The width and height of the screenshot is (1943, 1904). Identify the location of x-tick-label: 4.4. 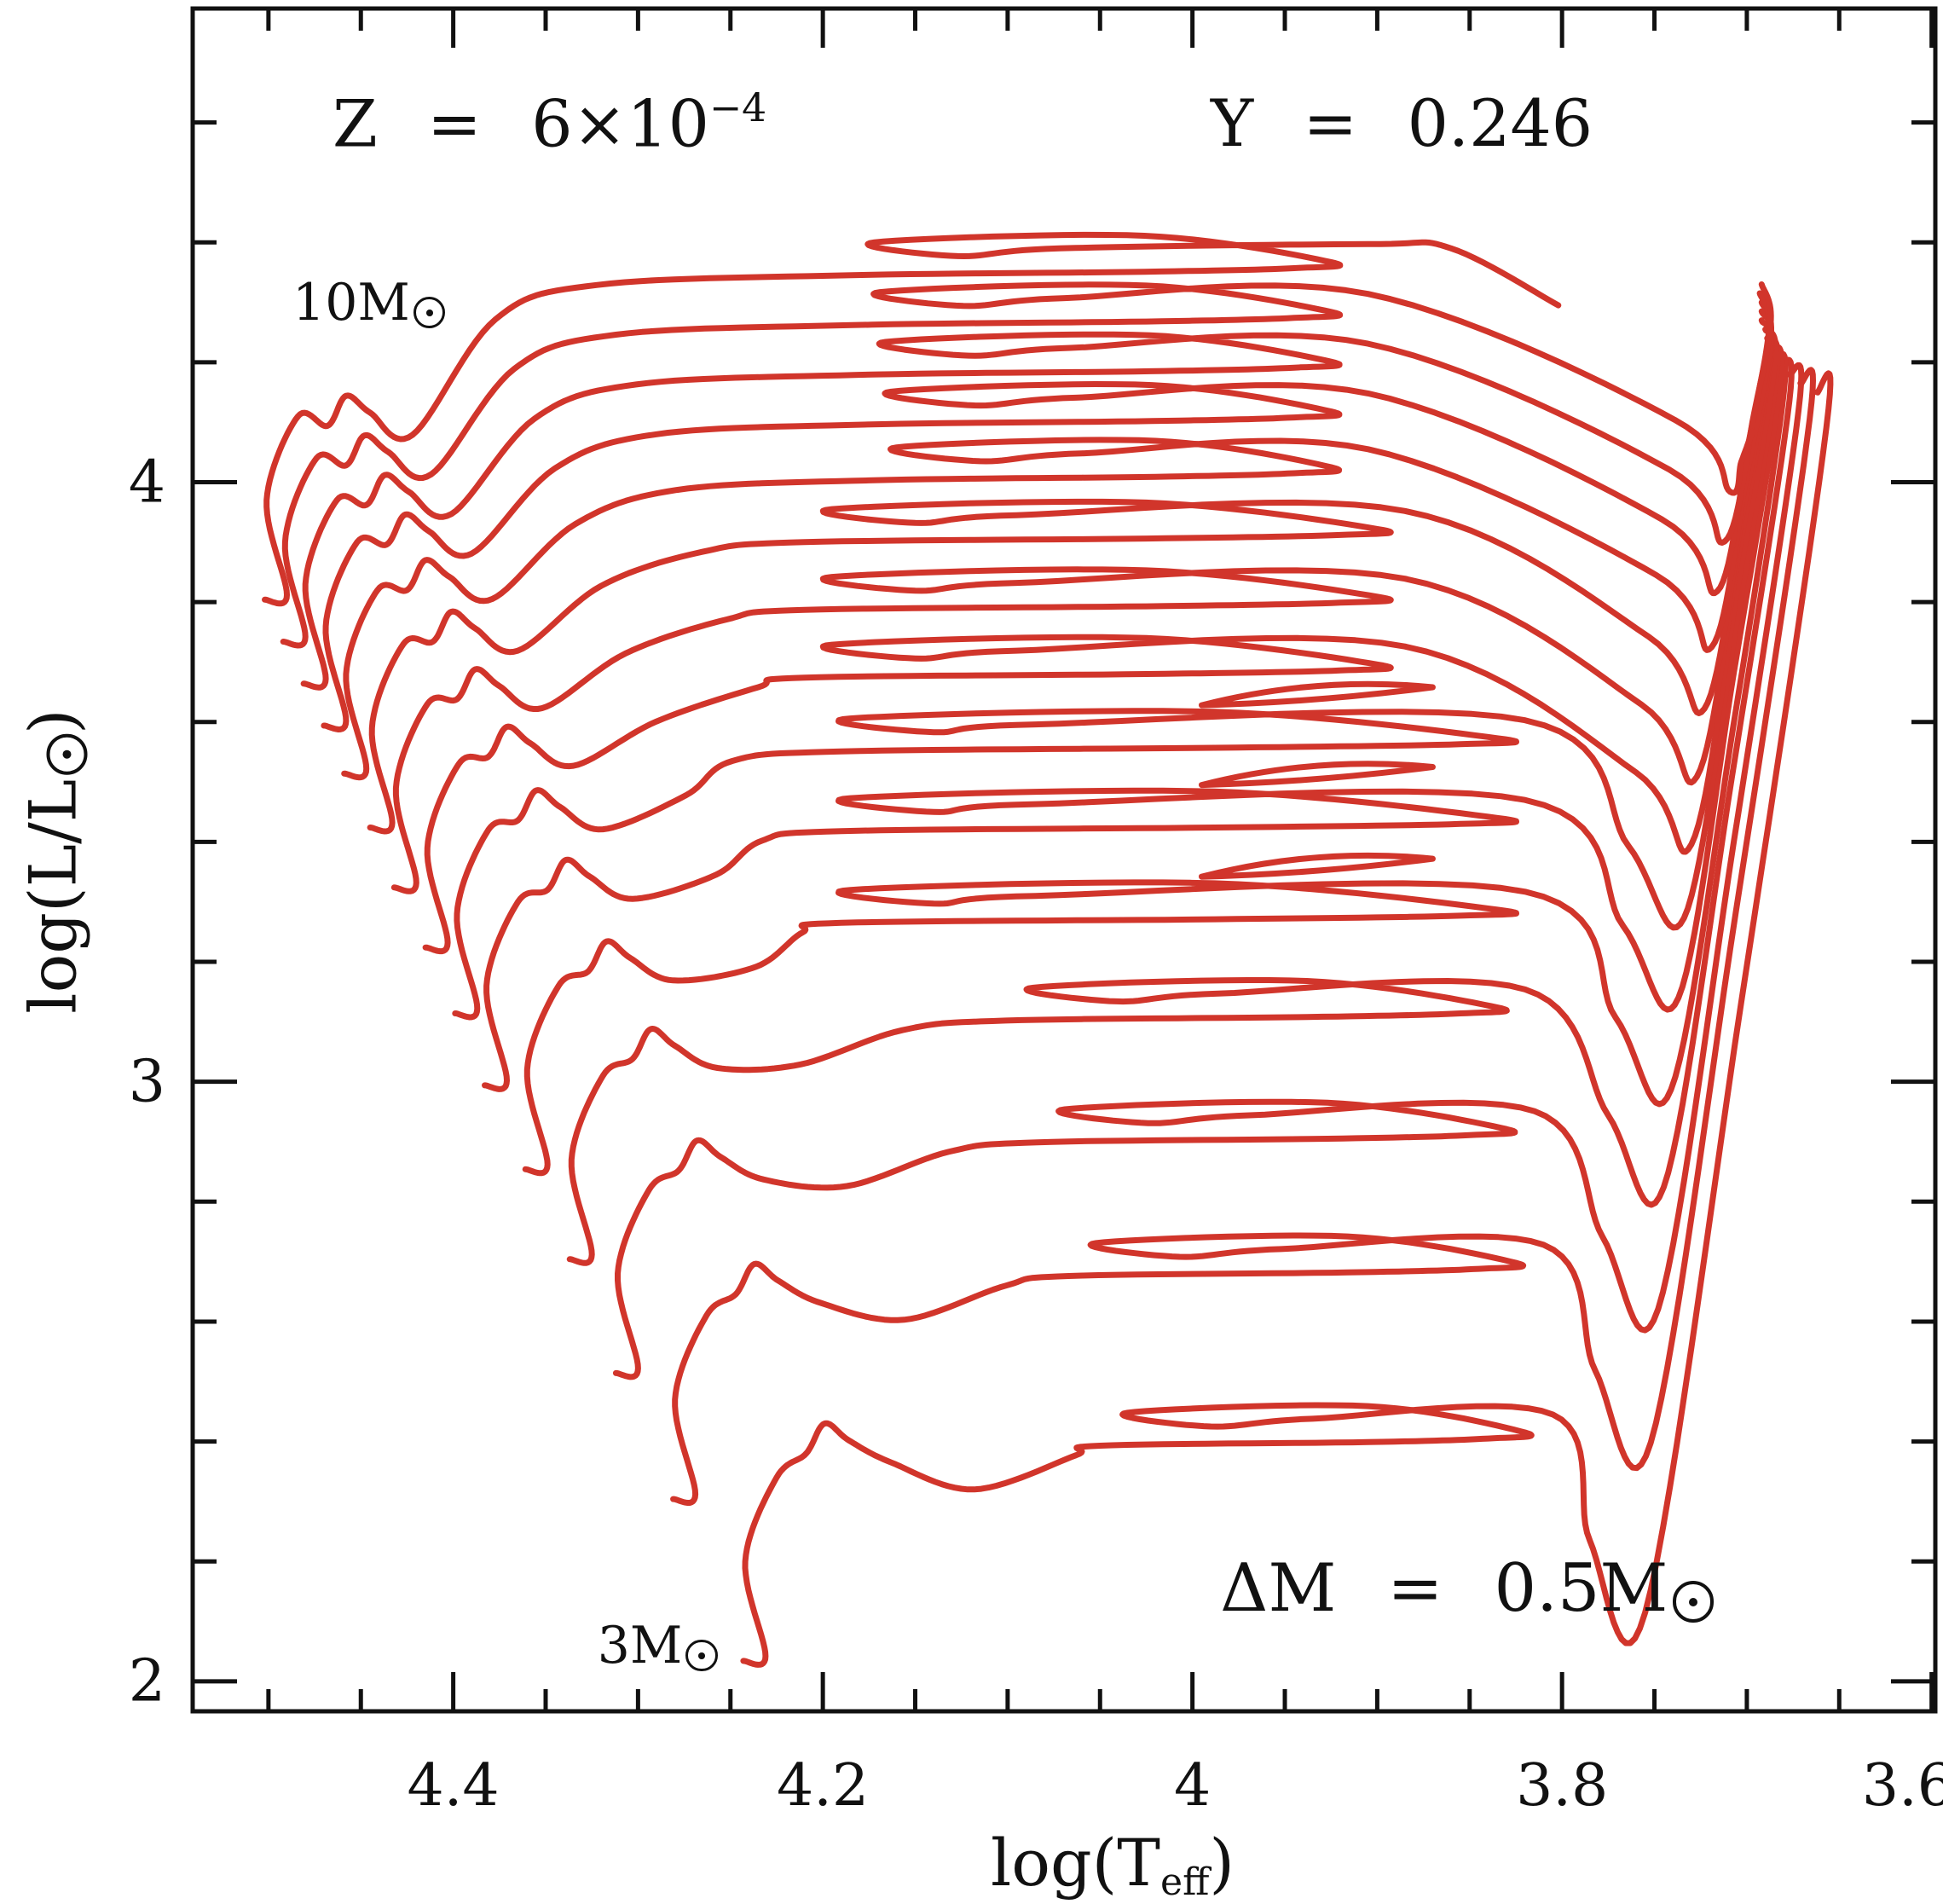
(453, 1786).